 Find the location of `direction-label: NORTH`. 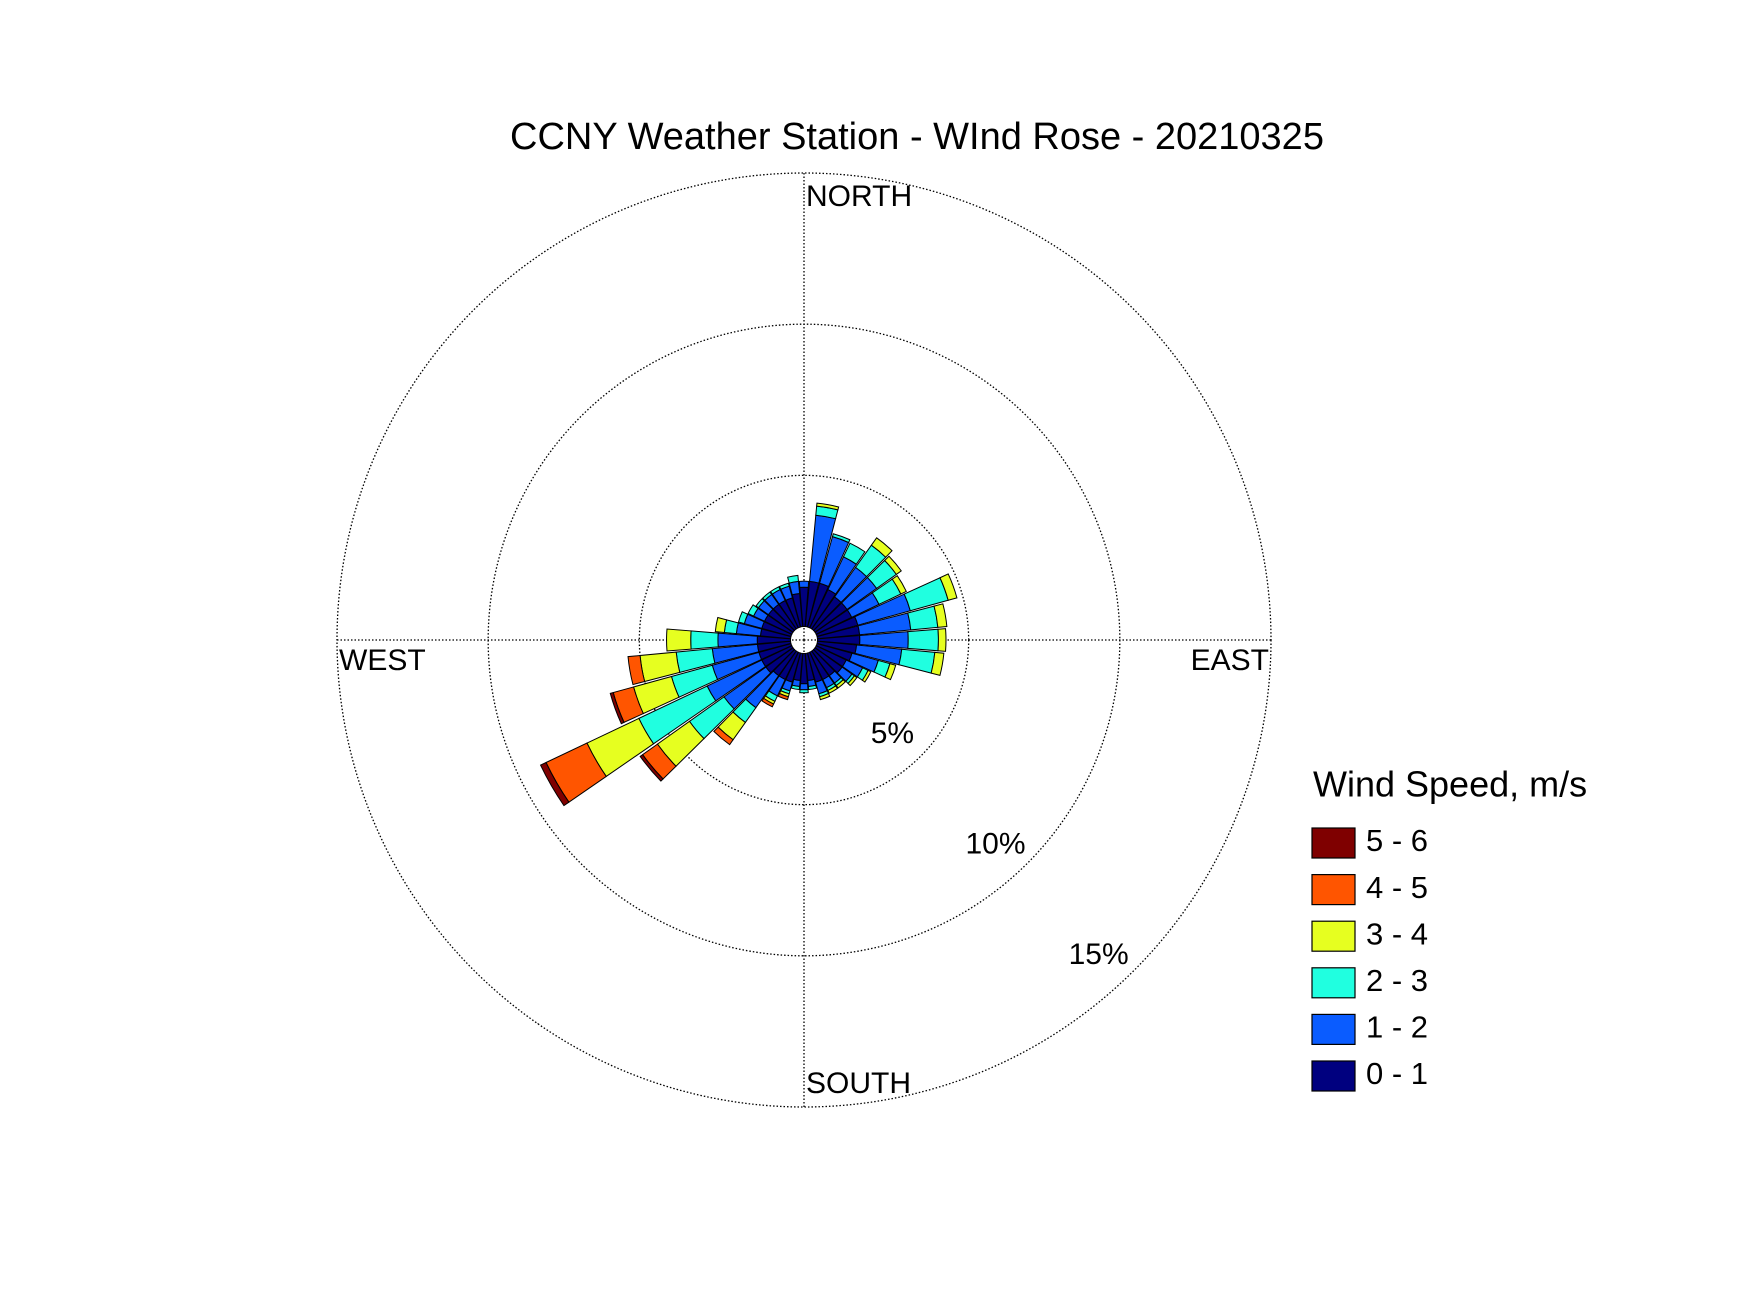

direction-label: NORTH is located at coordinates (859, 196).